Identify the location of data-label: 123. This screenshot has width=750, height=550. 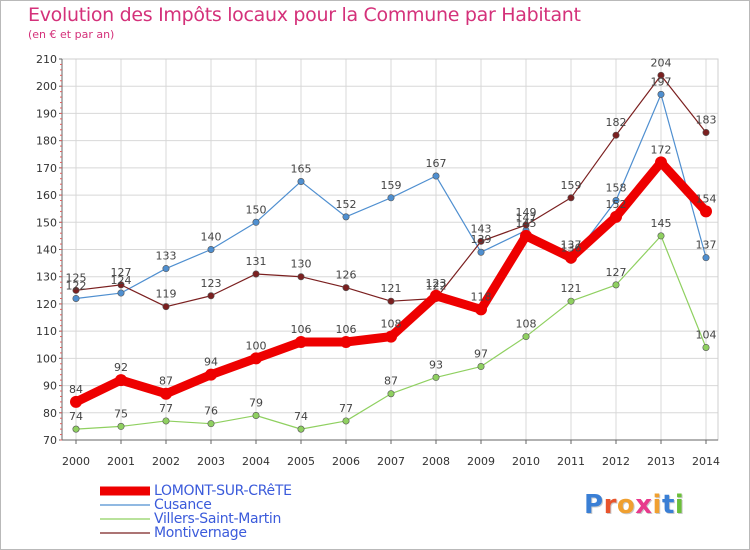
(436, 283).